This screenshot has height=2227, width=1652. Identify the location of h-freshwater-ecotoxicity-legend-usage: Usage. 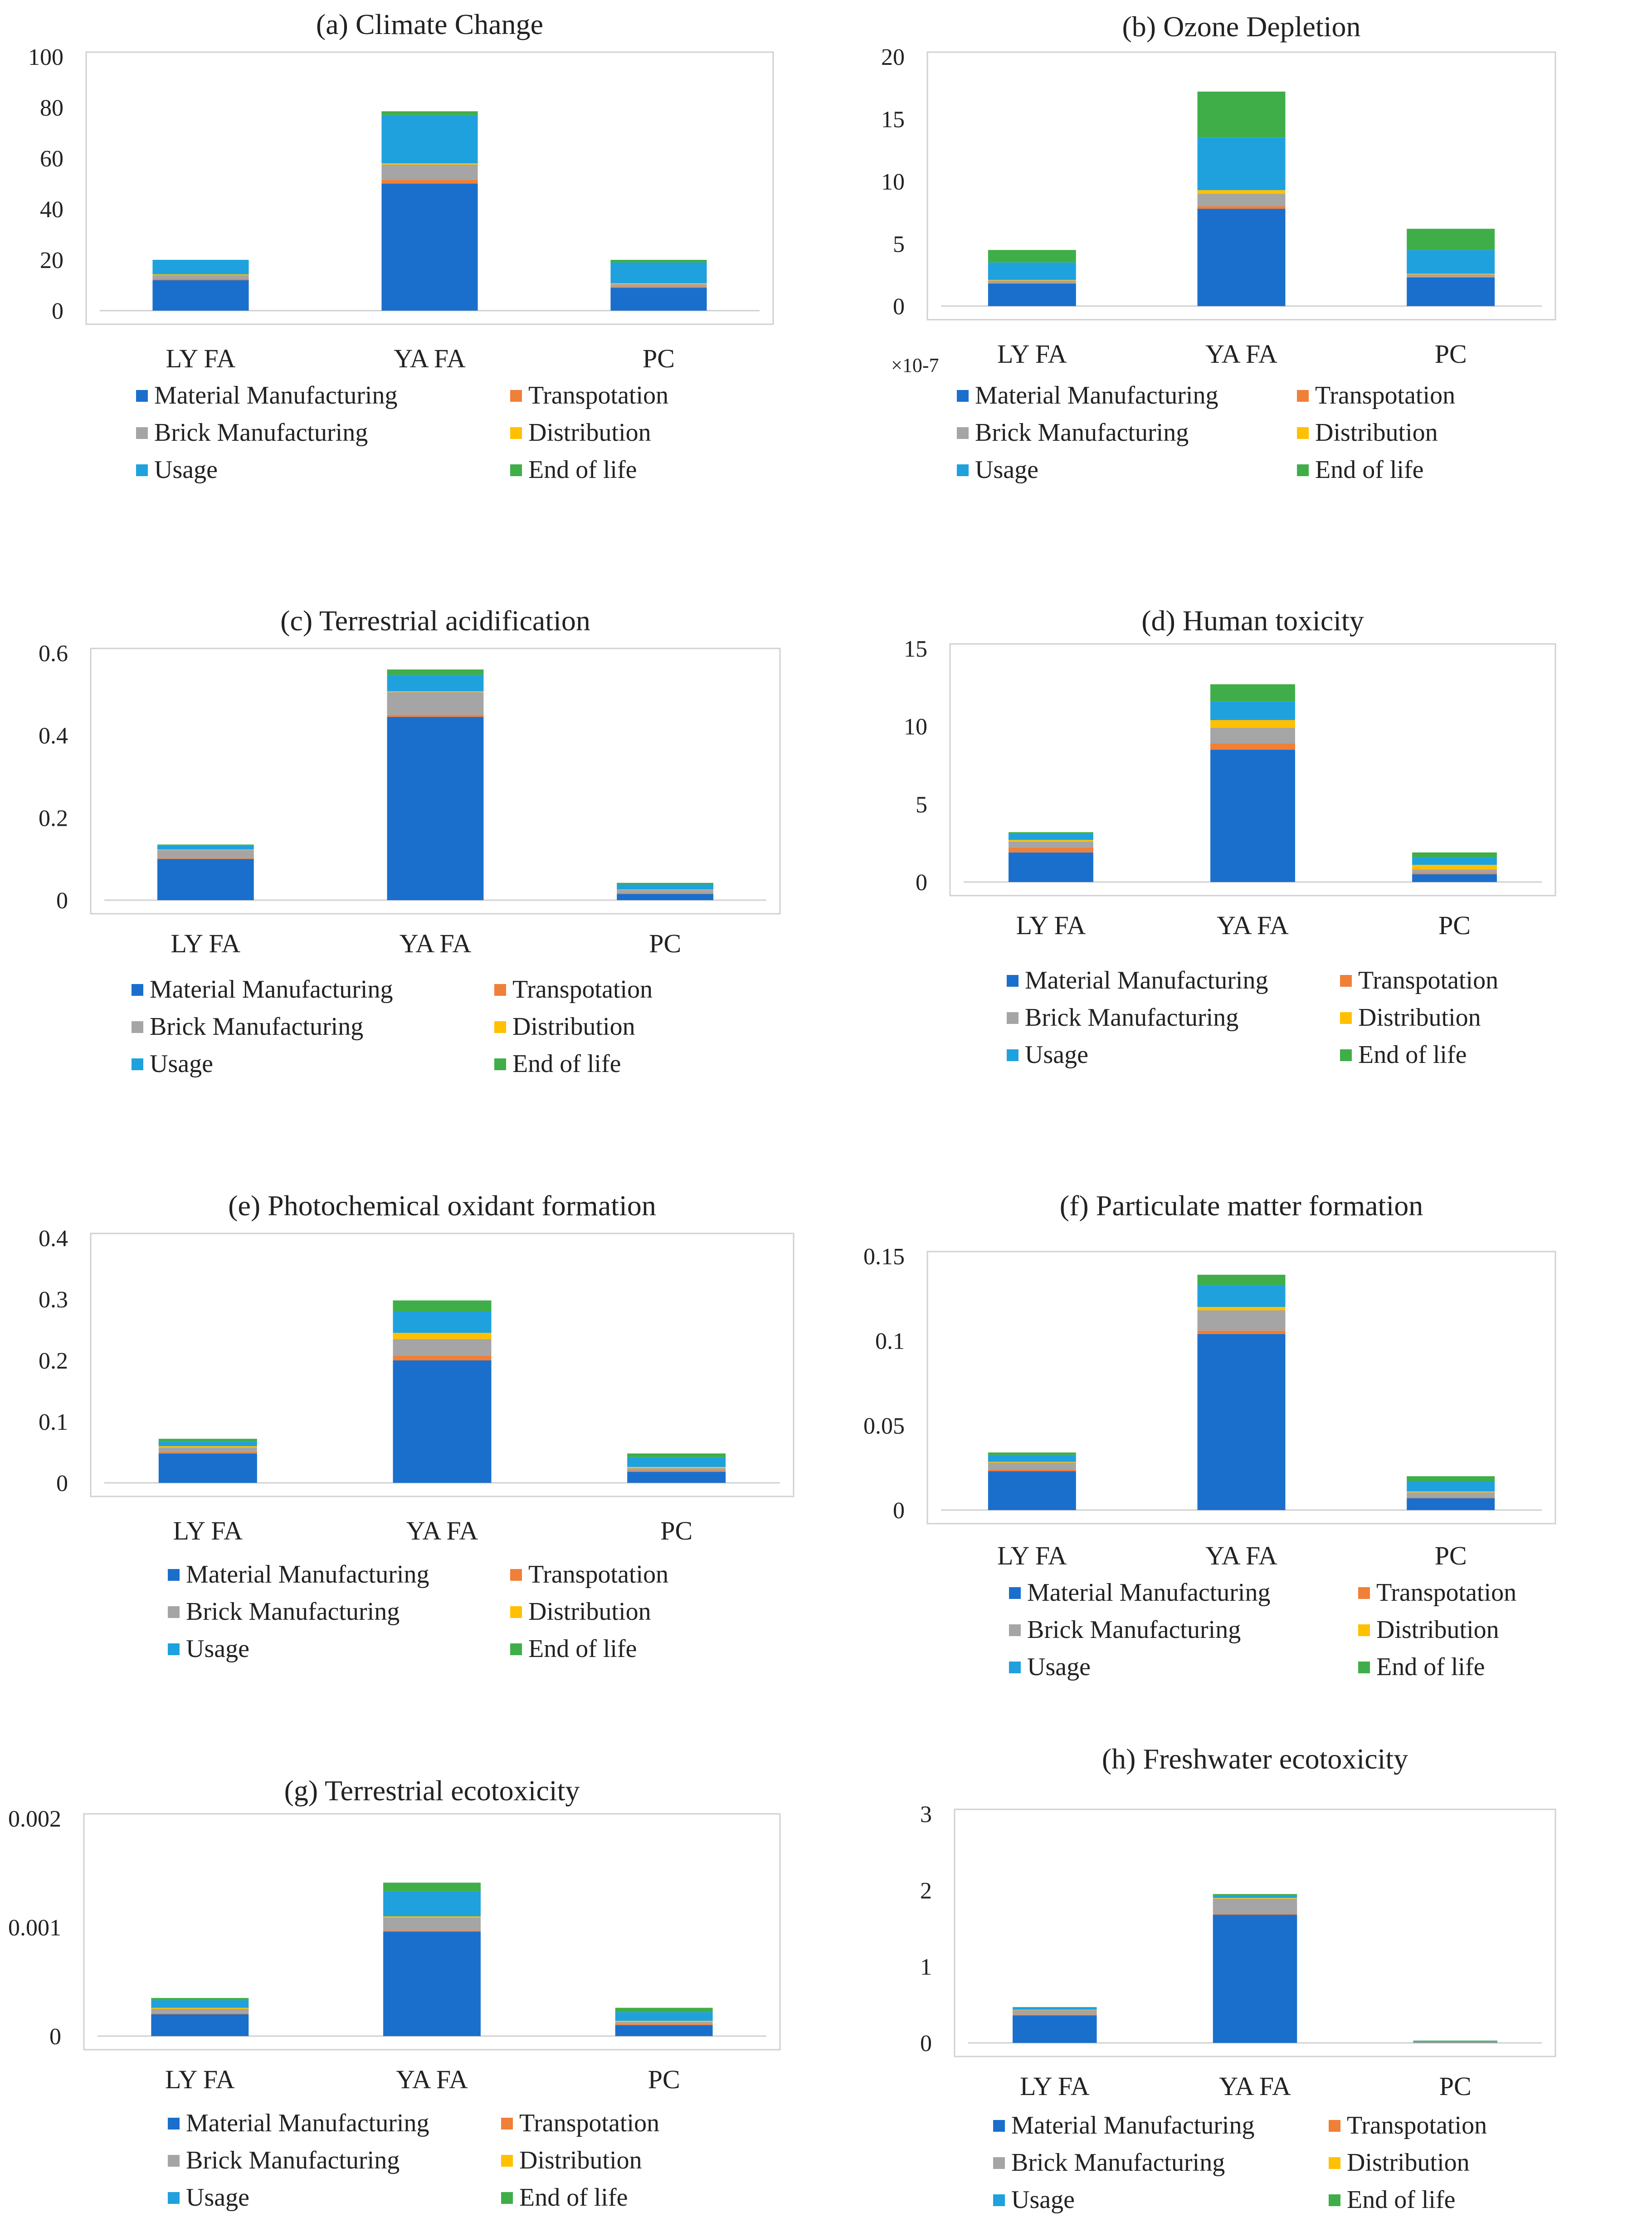
(1043, 2200).